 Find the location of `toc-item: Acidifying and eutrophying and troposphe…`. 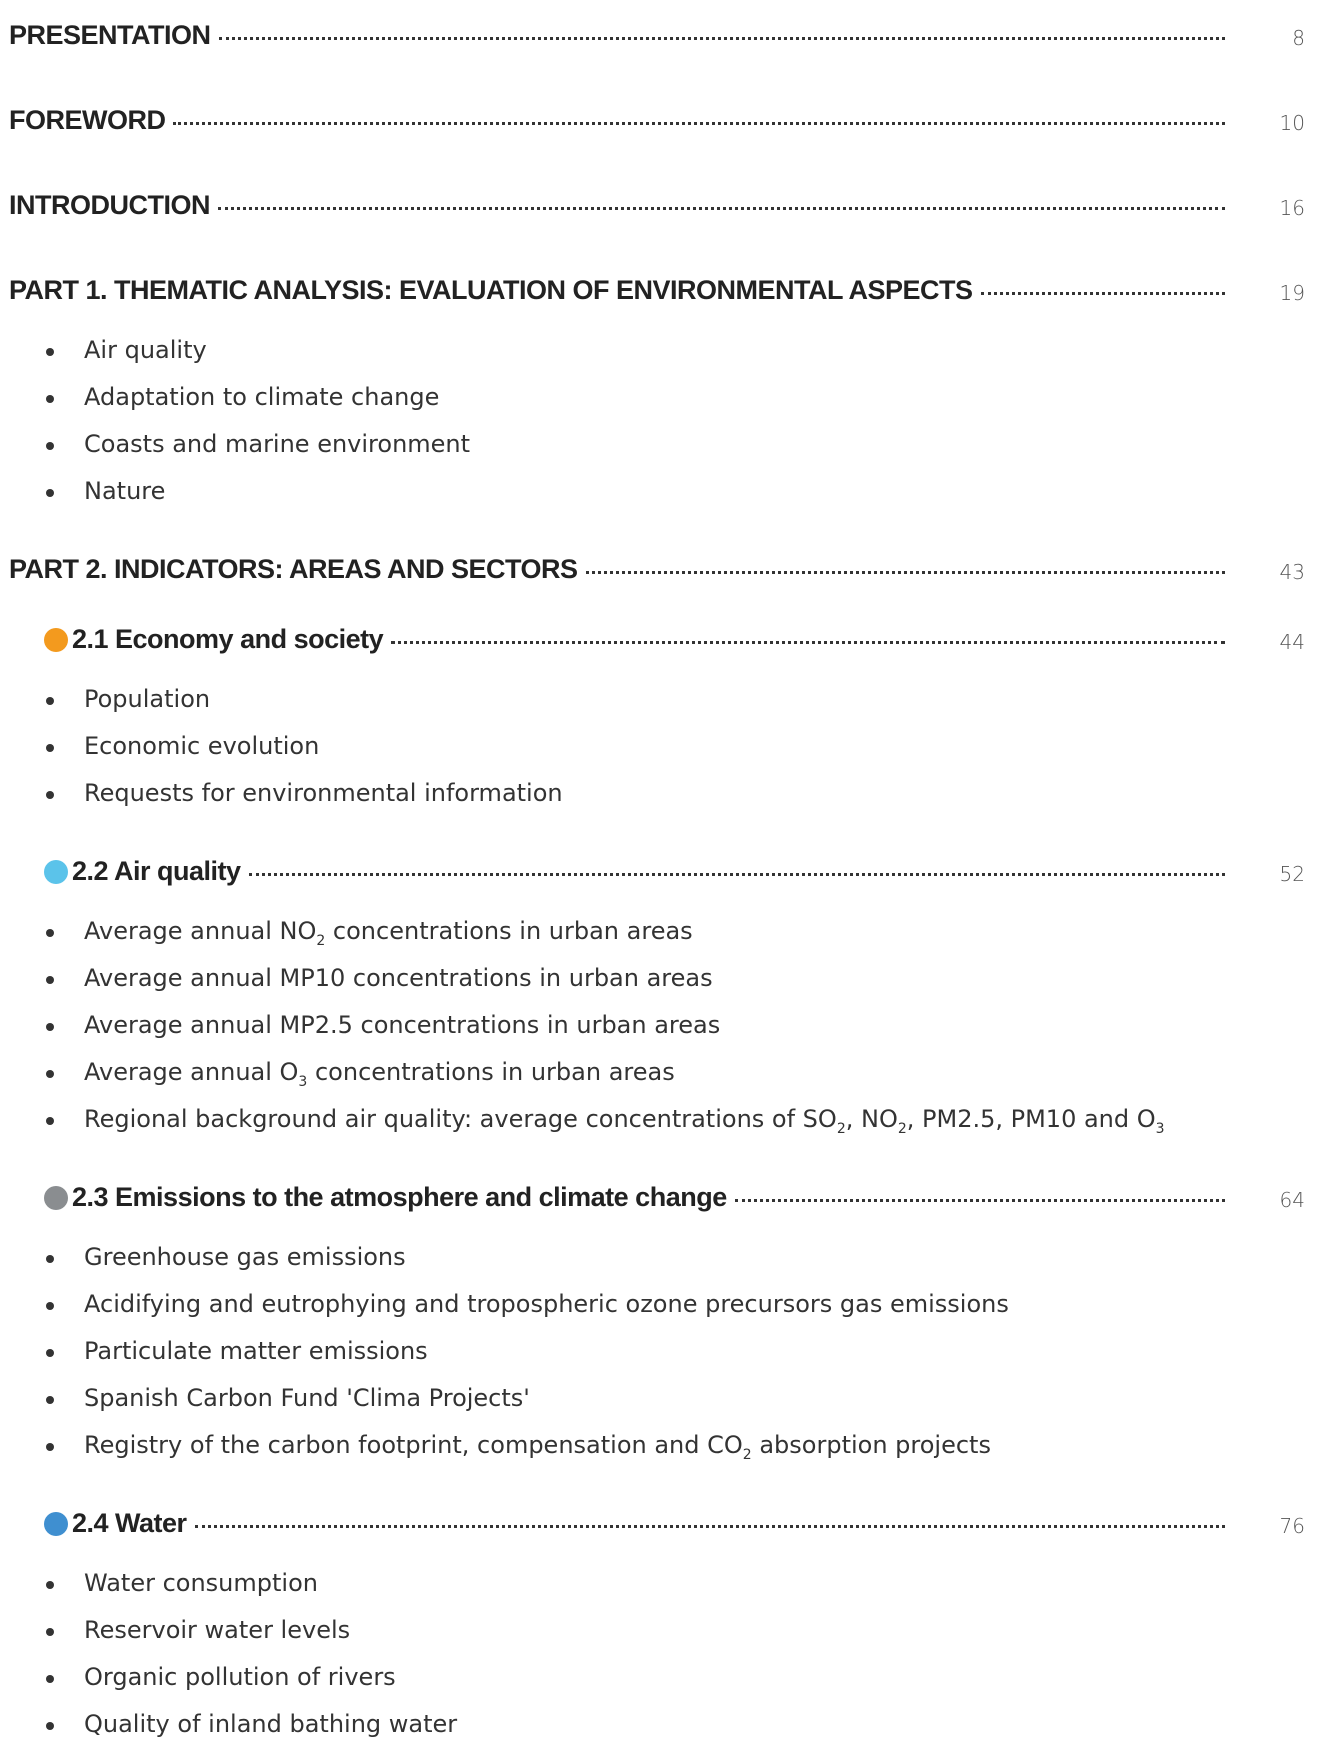

toc-item: Acidifying and eutrophying and troposphe… is located at coordinates (546, 1304).